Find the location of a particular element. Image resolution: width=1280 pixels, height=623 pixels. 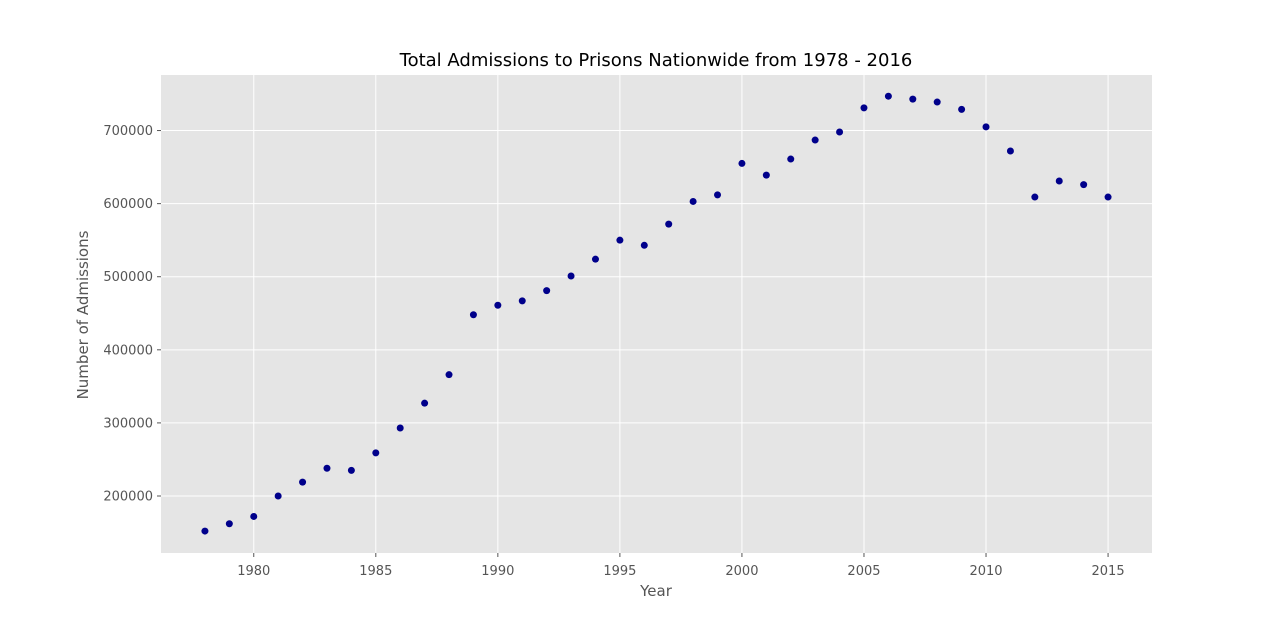

x-tick-label: 1990 is located at coordinates (497, 571).